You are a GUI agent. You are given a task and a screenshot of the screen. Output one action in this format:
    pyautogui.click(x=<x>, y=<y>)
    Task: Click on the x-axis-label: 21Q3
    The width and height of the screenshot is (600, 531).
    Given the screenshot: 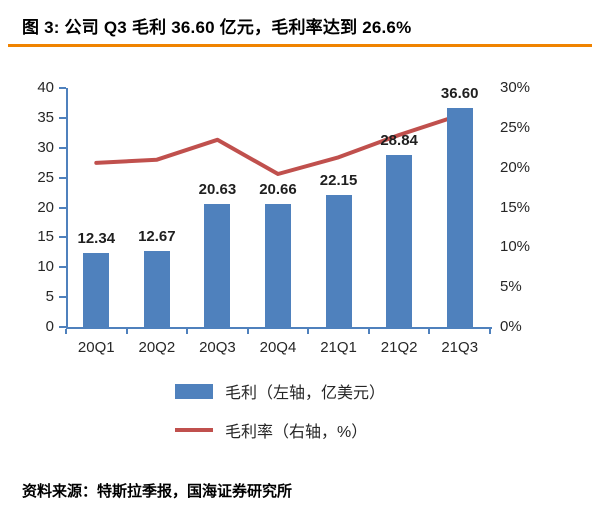 What is the action you would take?
    pyautogui.click(x=460, y=347)
    